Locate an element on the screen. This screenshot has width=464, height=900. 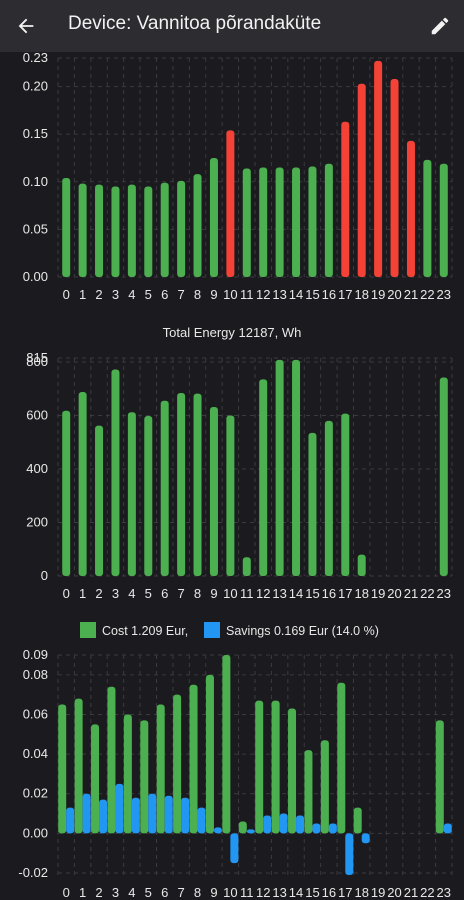
price-x-tick-label: 22 is located at coordinates (427, 294).